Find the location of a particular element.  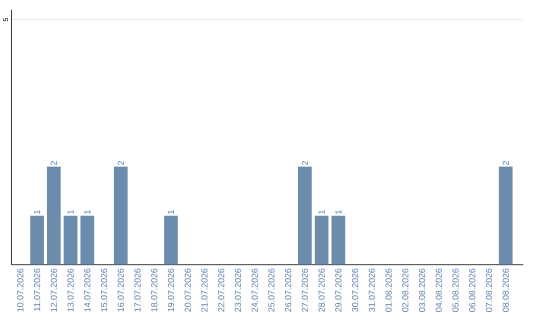

x-tick-label: 22.07.2026 is located at coordinates (221, 290).